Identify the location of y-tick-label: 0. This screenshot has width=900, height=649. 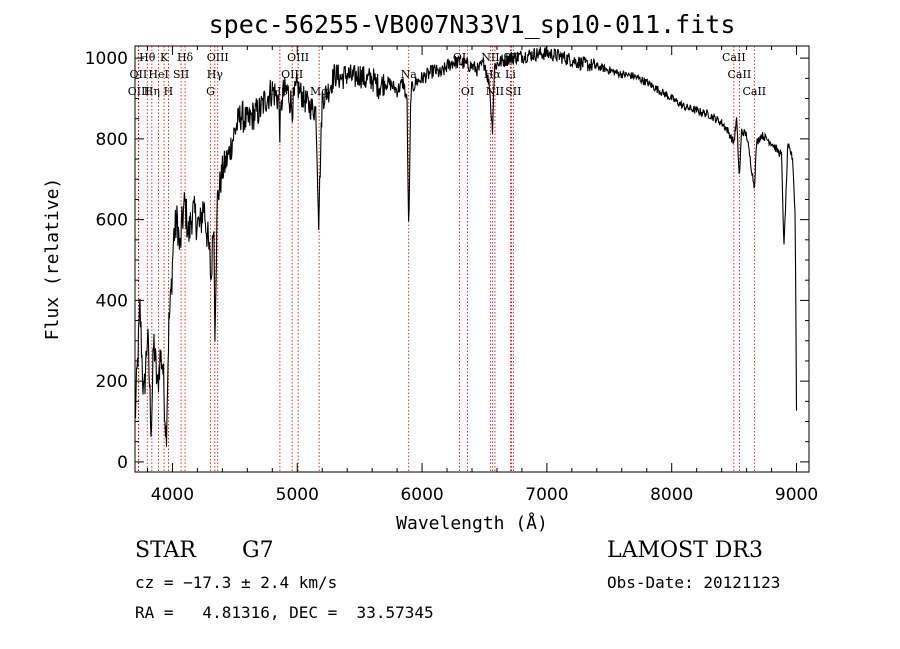
(122, 463).